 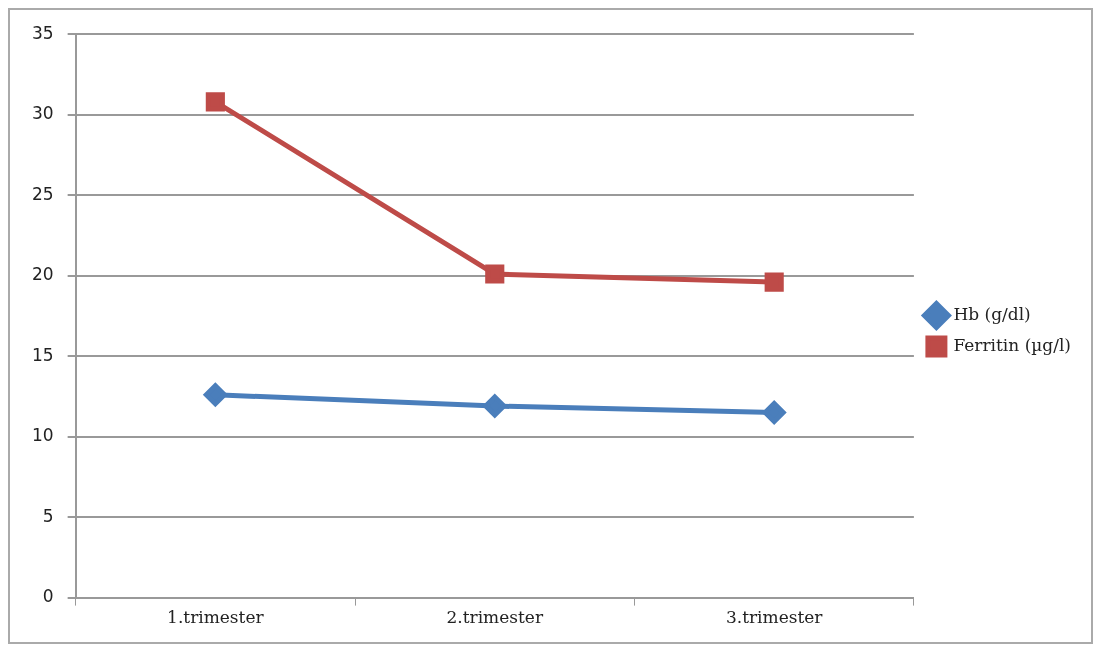 I want to click on x-tick-label: 2.trimester, so click(x=495, y=617).